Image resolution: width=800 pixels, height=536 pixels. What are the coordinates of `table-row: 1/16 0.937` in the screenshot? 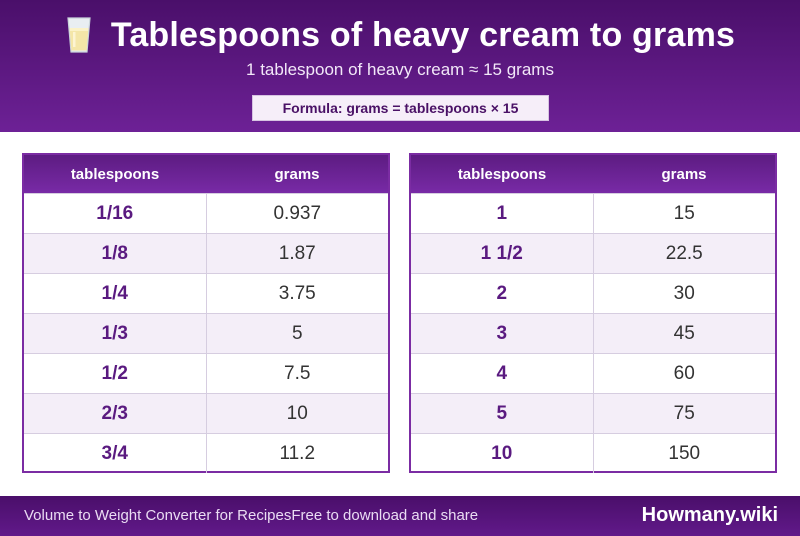 It's located at (206, 213).